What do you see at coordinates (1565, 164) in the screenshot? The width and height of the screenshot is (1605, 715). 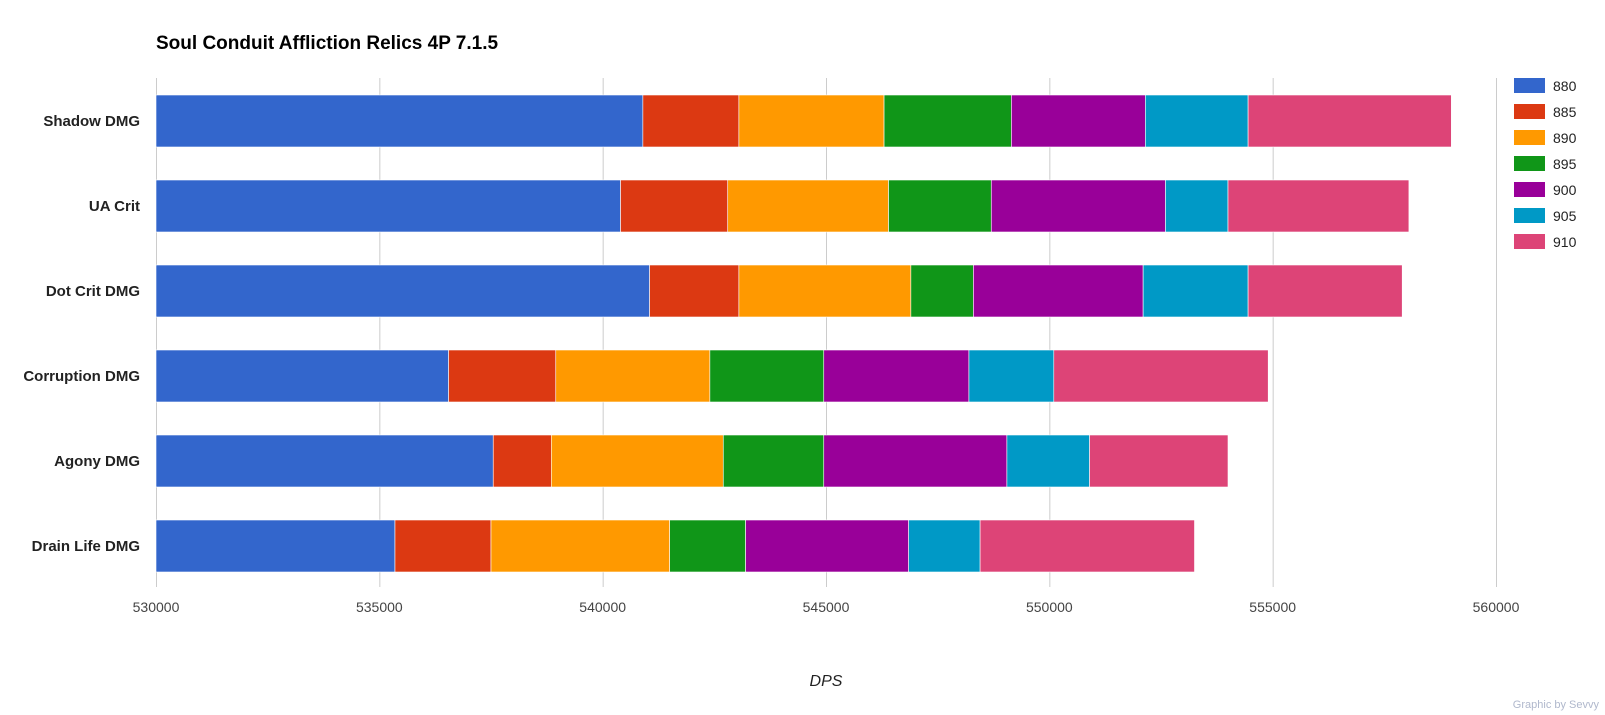 I see `legend-label-895: 895` at bounding box center [1565, 164].